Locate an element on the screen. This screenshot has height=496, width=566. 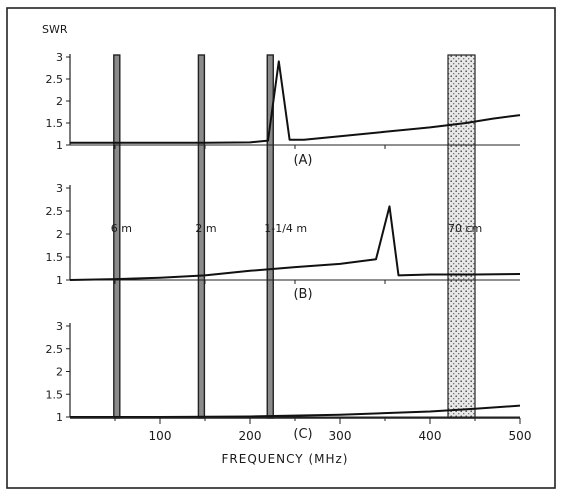
x-axis-label: FREQUENCY (MHz) is located at coordinates (285, 459).